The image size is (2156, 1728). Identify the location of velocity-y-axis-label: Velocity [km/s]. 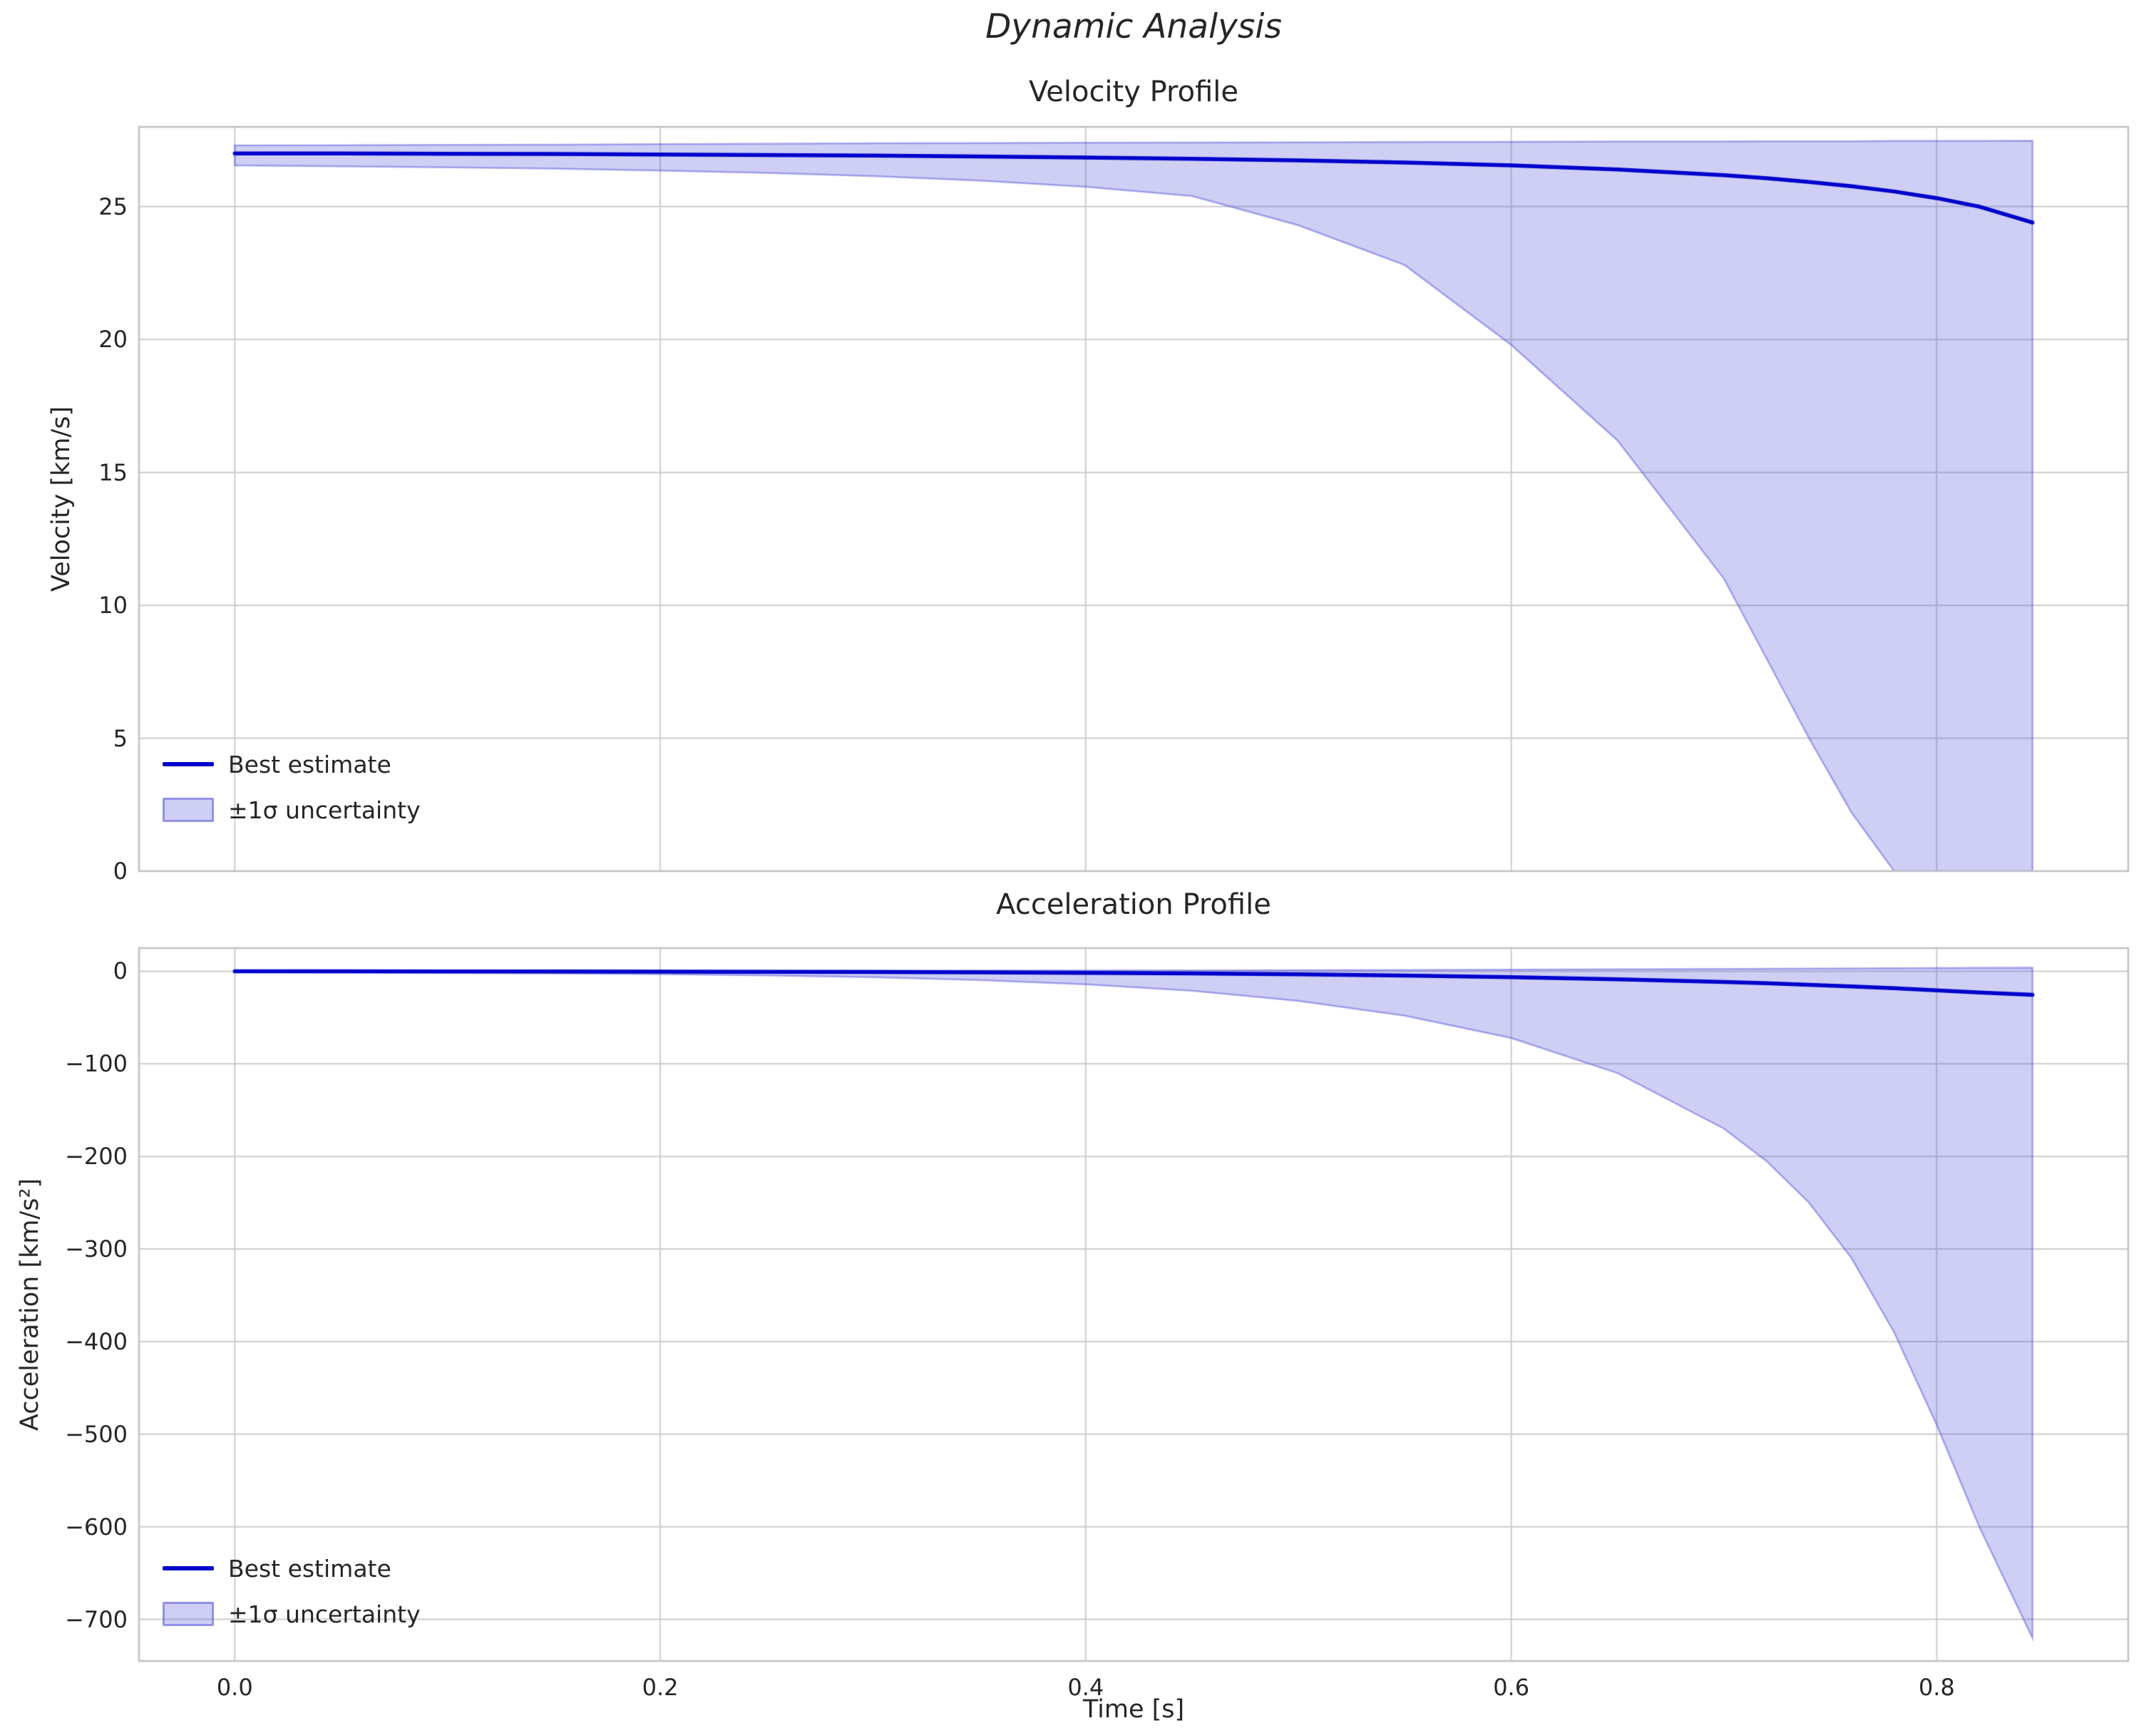
(61, 499).